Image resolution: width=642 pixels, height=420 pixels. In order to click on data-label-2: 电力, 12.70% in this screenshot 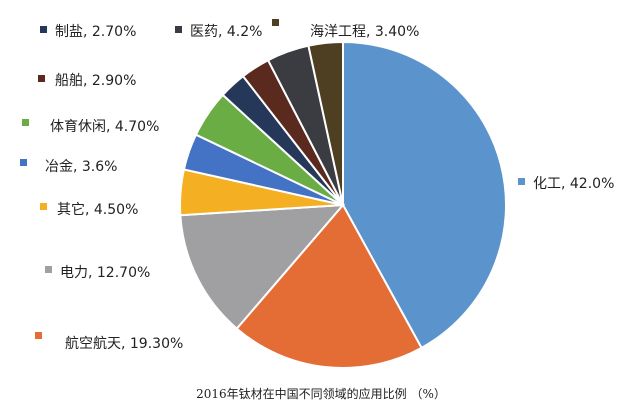, I will do `click(105, 273)`.